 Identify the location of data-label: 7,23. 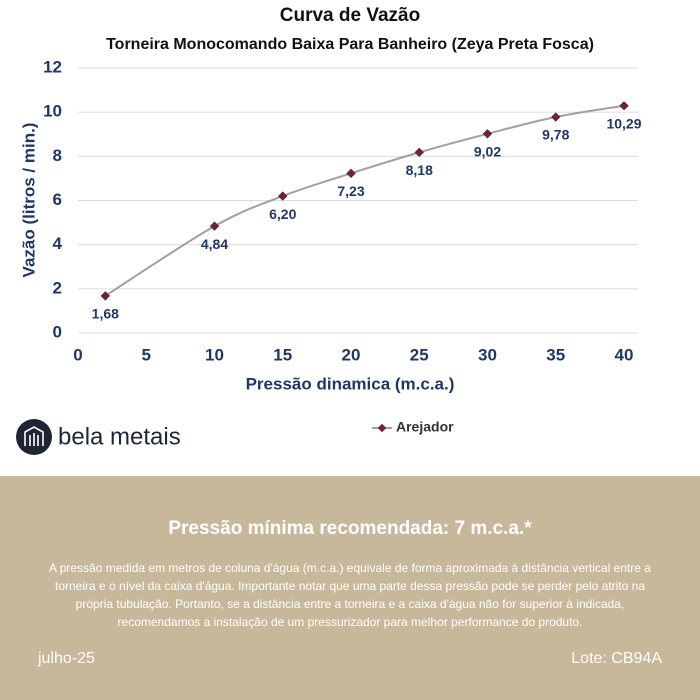
(350, 191).